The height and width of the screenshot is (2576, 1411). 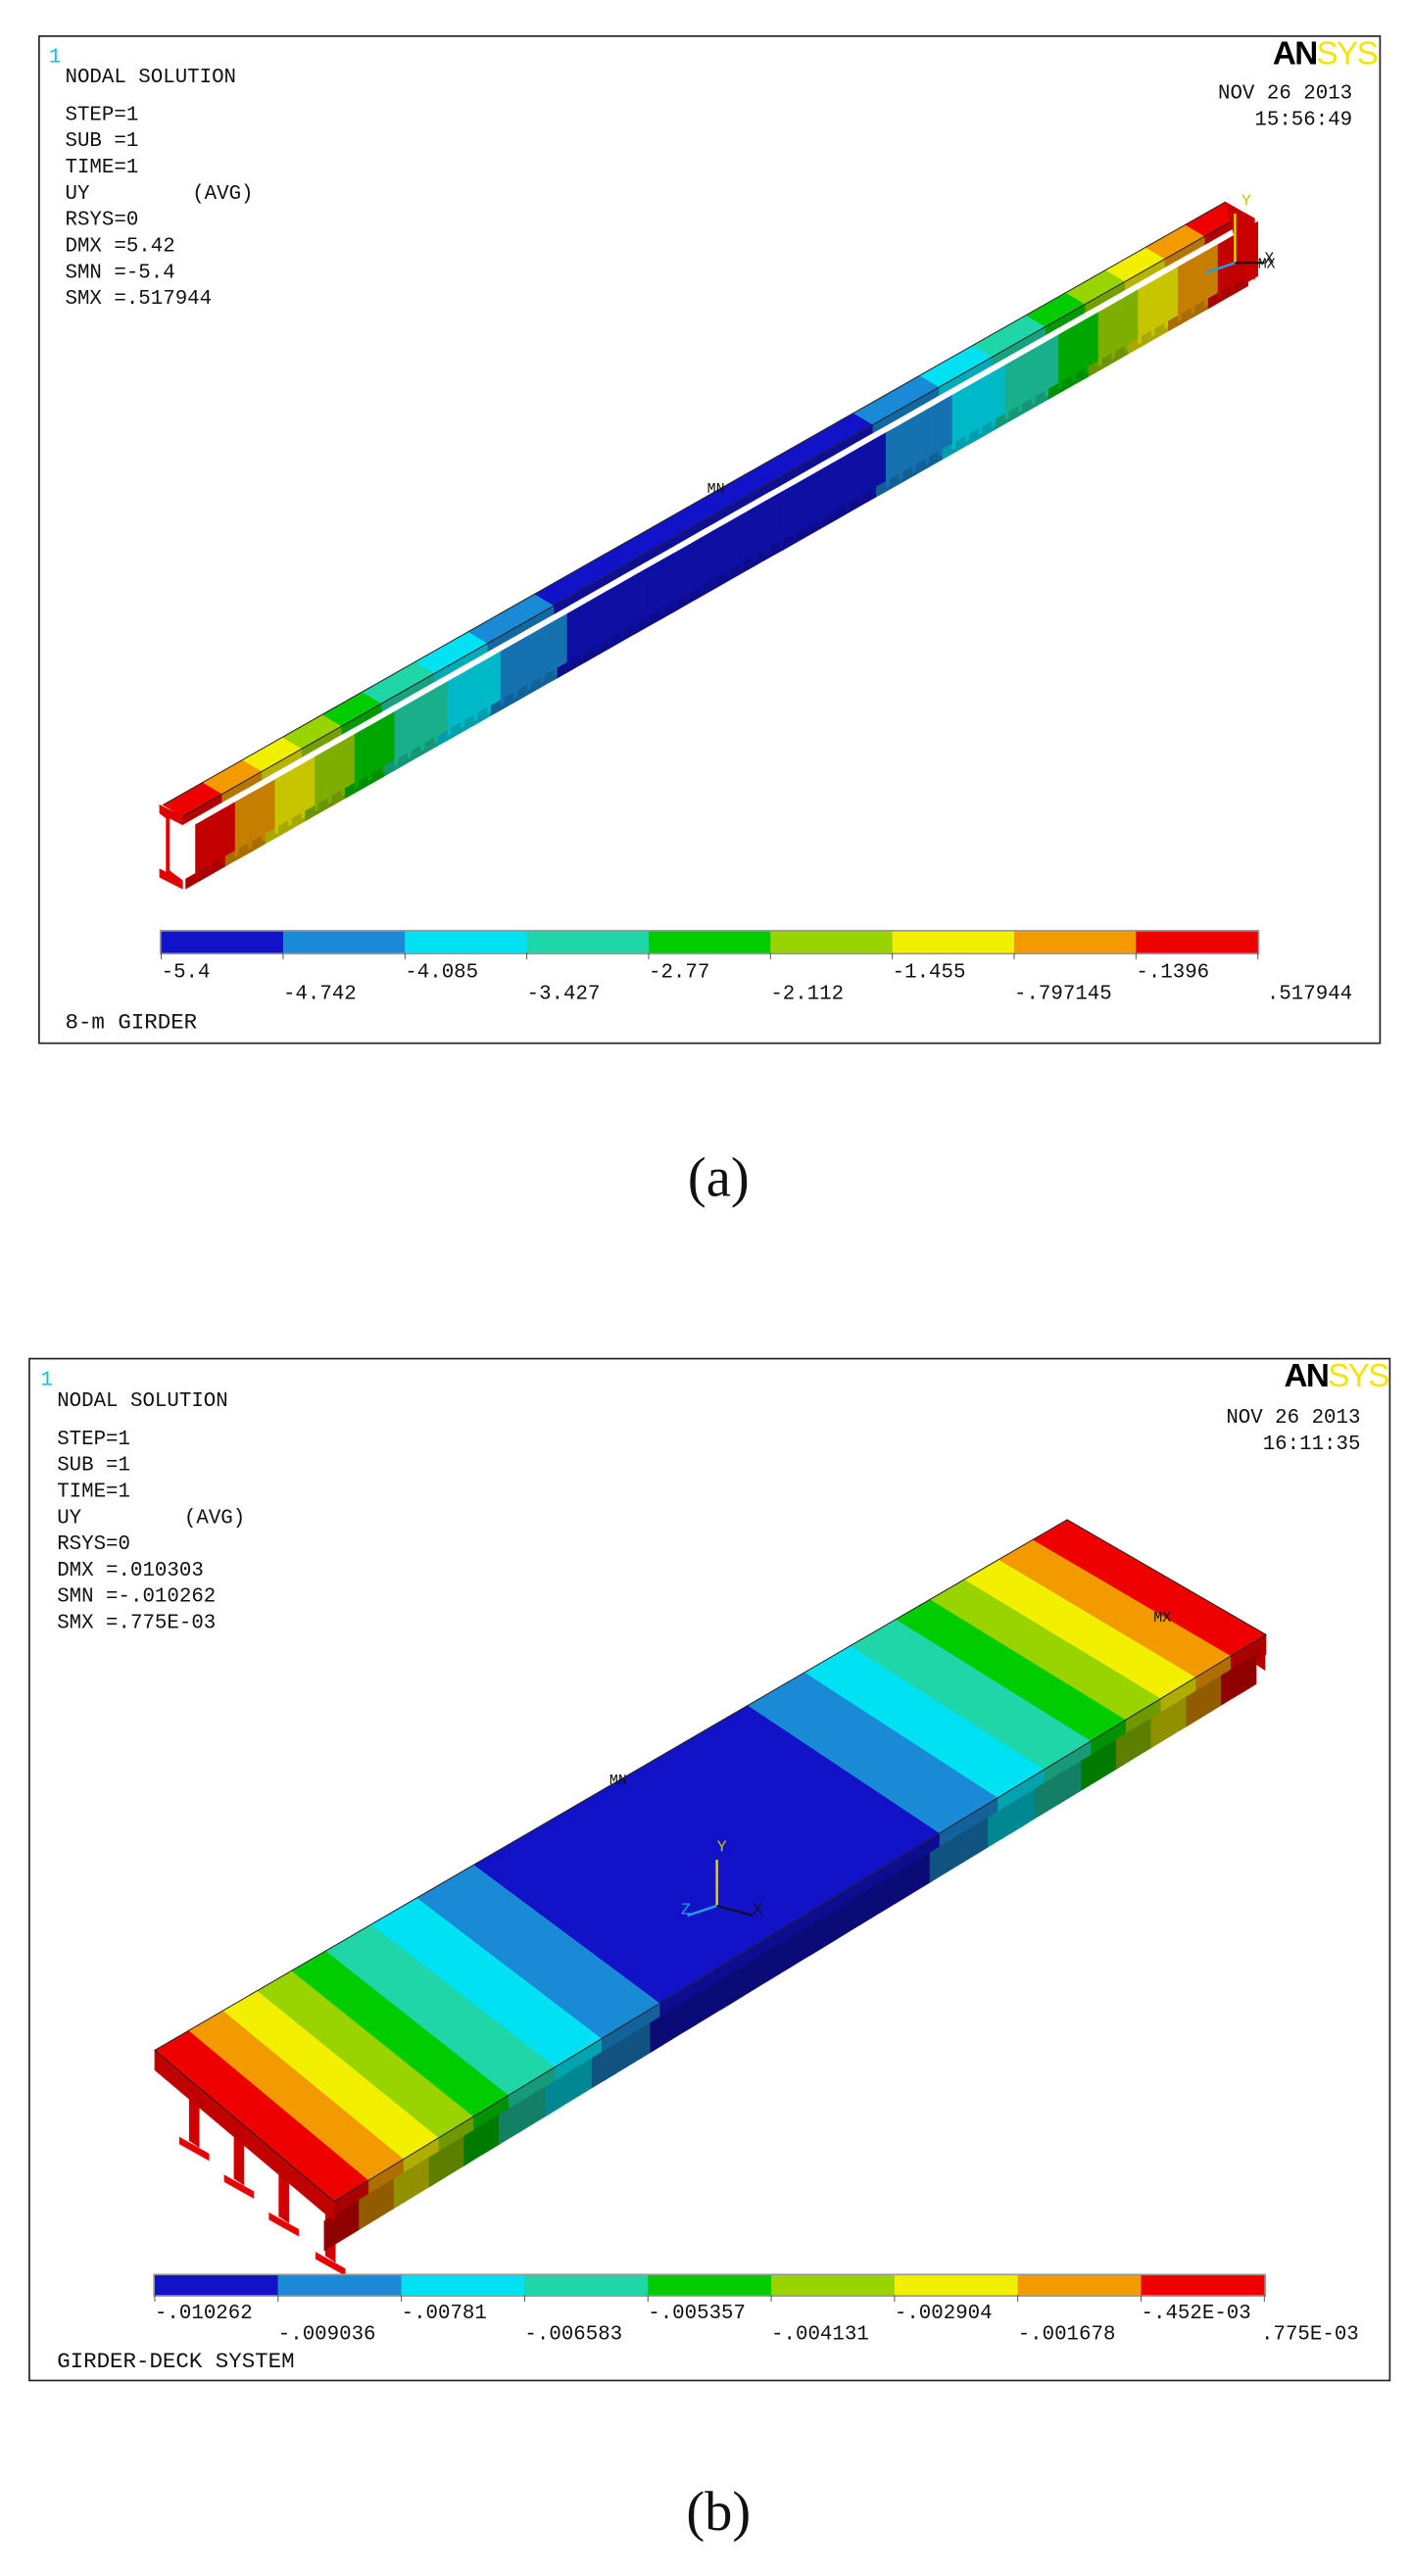 I want to click on legend-label: -.002904, so click(x=944, y=2314).